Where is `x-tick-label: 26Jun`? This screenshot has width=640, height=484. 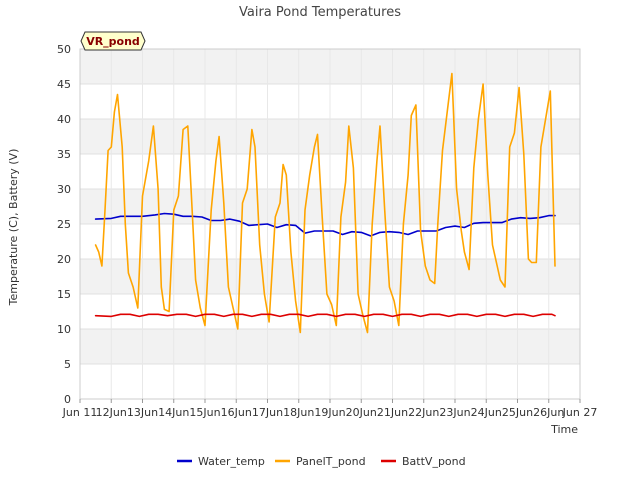
x-tick-label: 26Jun is located at coordinates (548, 412).